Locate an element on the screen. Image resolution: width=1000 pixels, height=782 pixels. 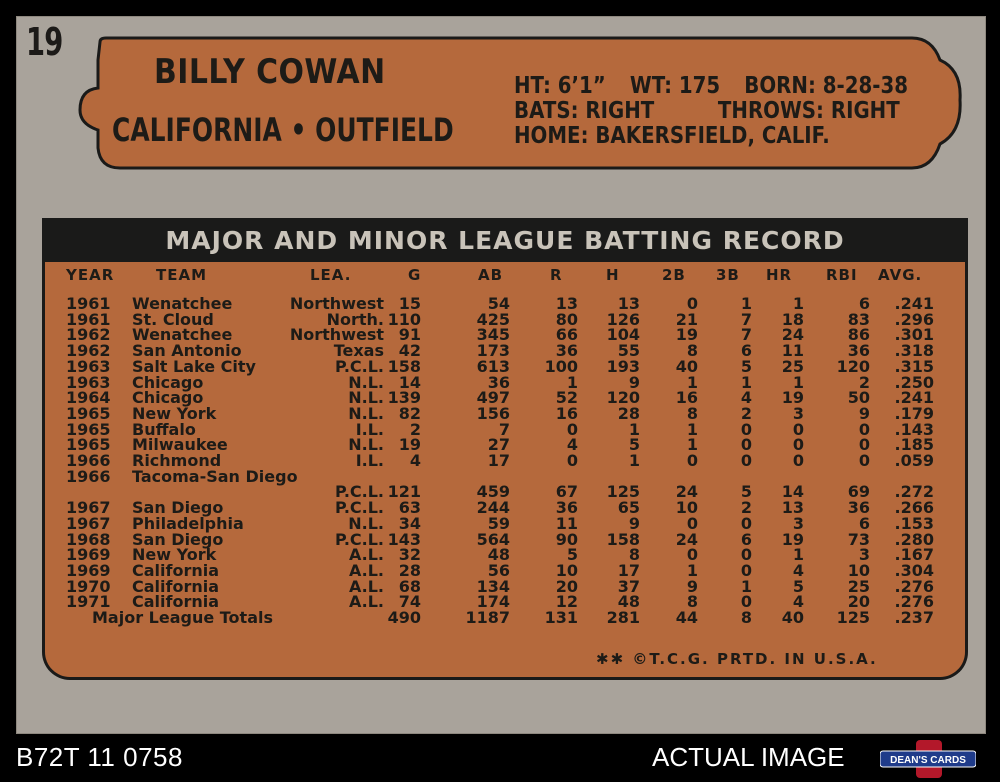
player-name: BILLY COWAN is located at coordinates (270, 72).